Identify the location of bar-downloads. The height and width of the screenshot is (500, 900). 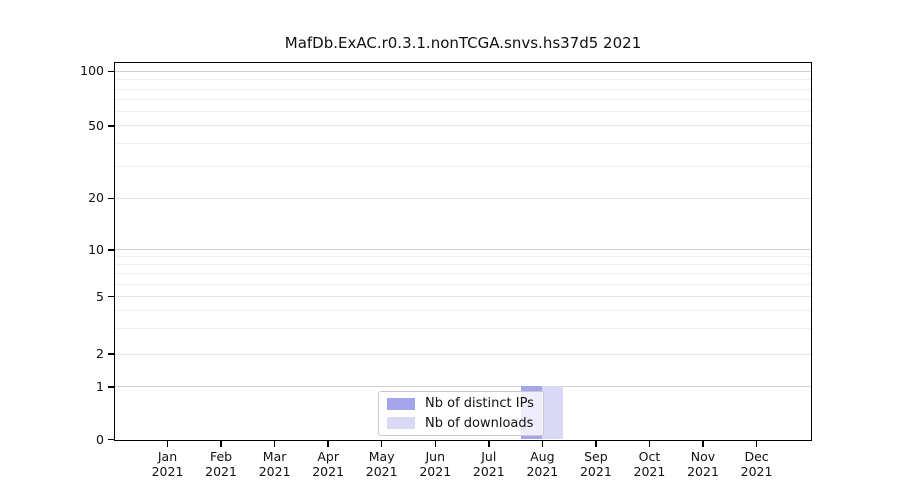
(552, 412).